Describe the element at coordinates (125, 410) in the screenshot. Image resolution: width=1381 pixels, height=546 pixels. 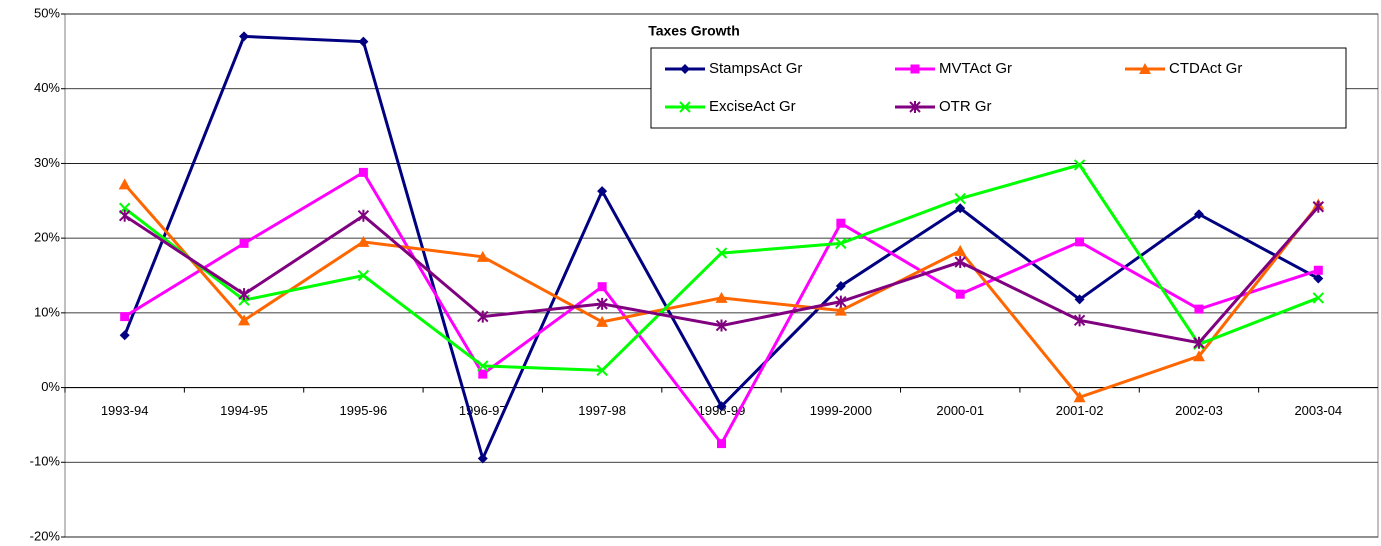
I see `x-tick-label: 1993-94` at that location.